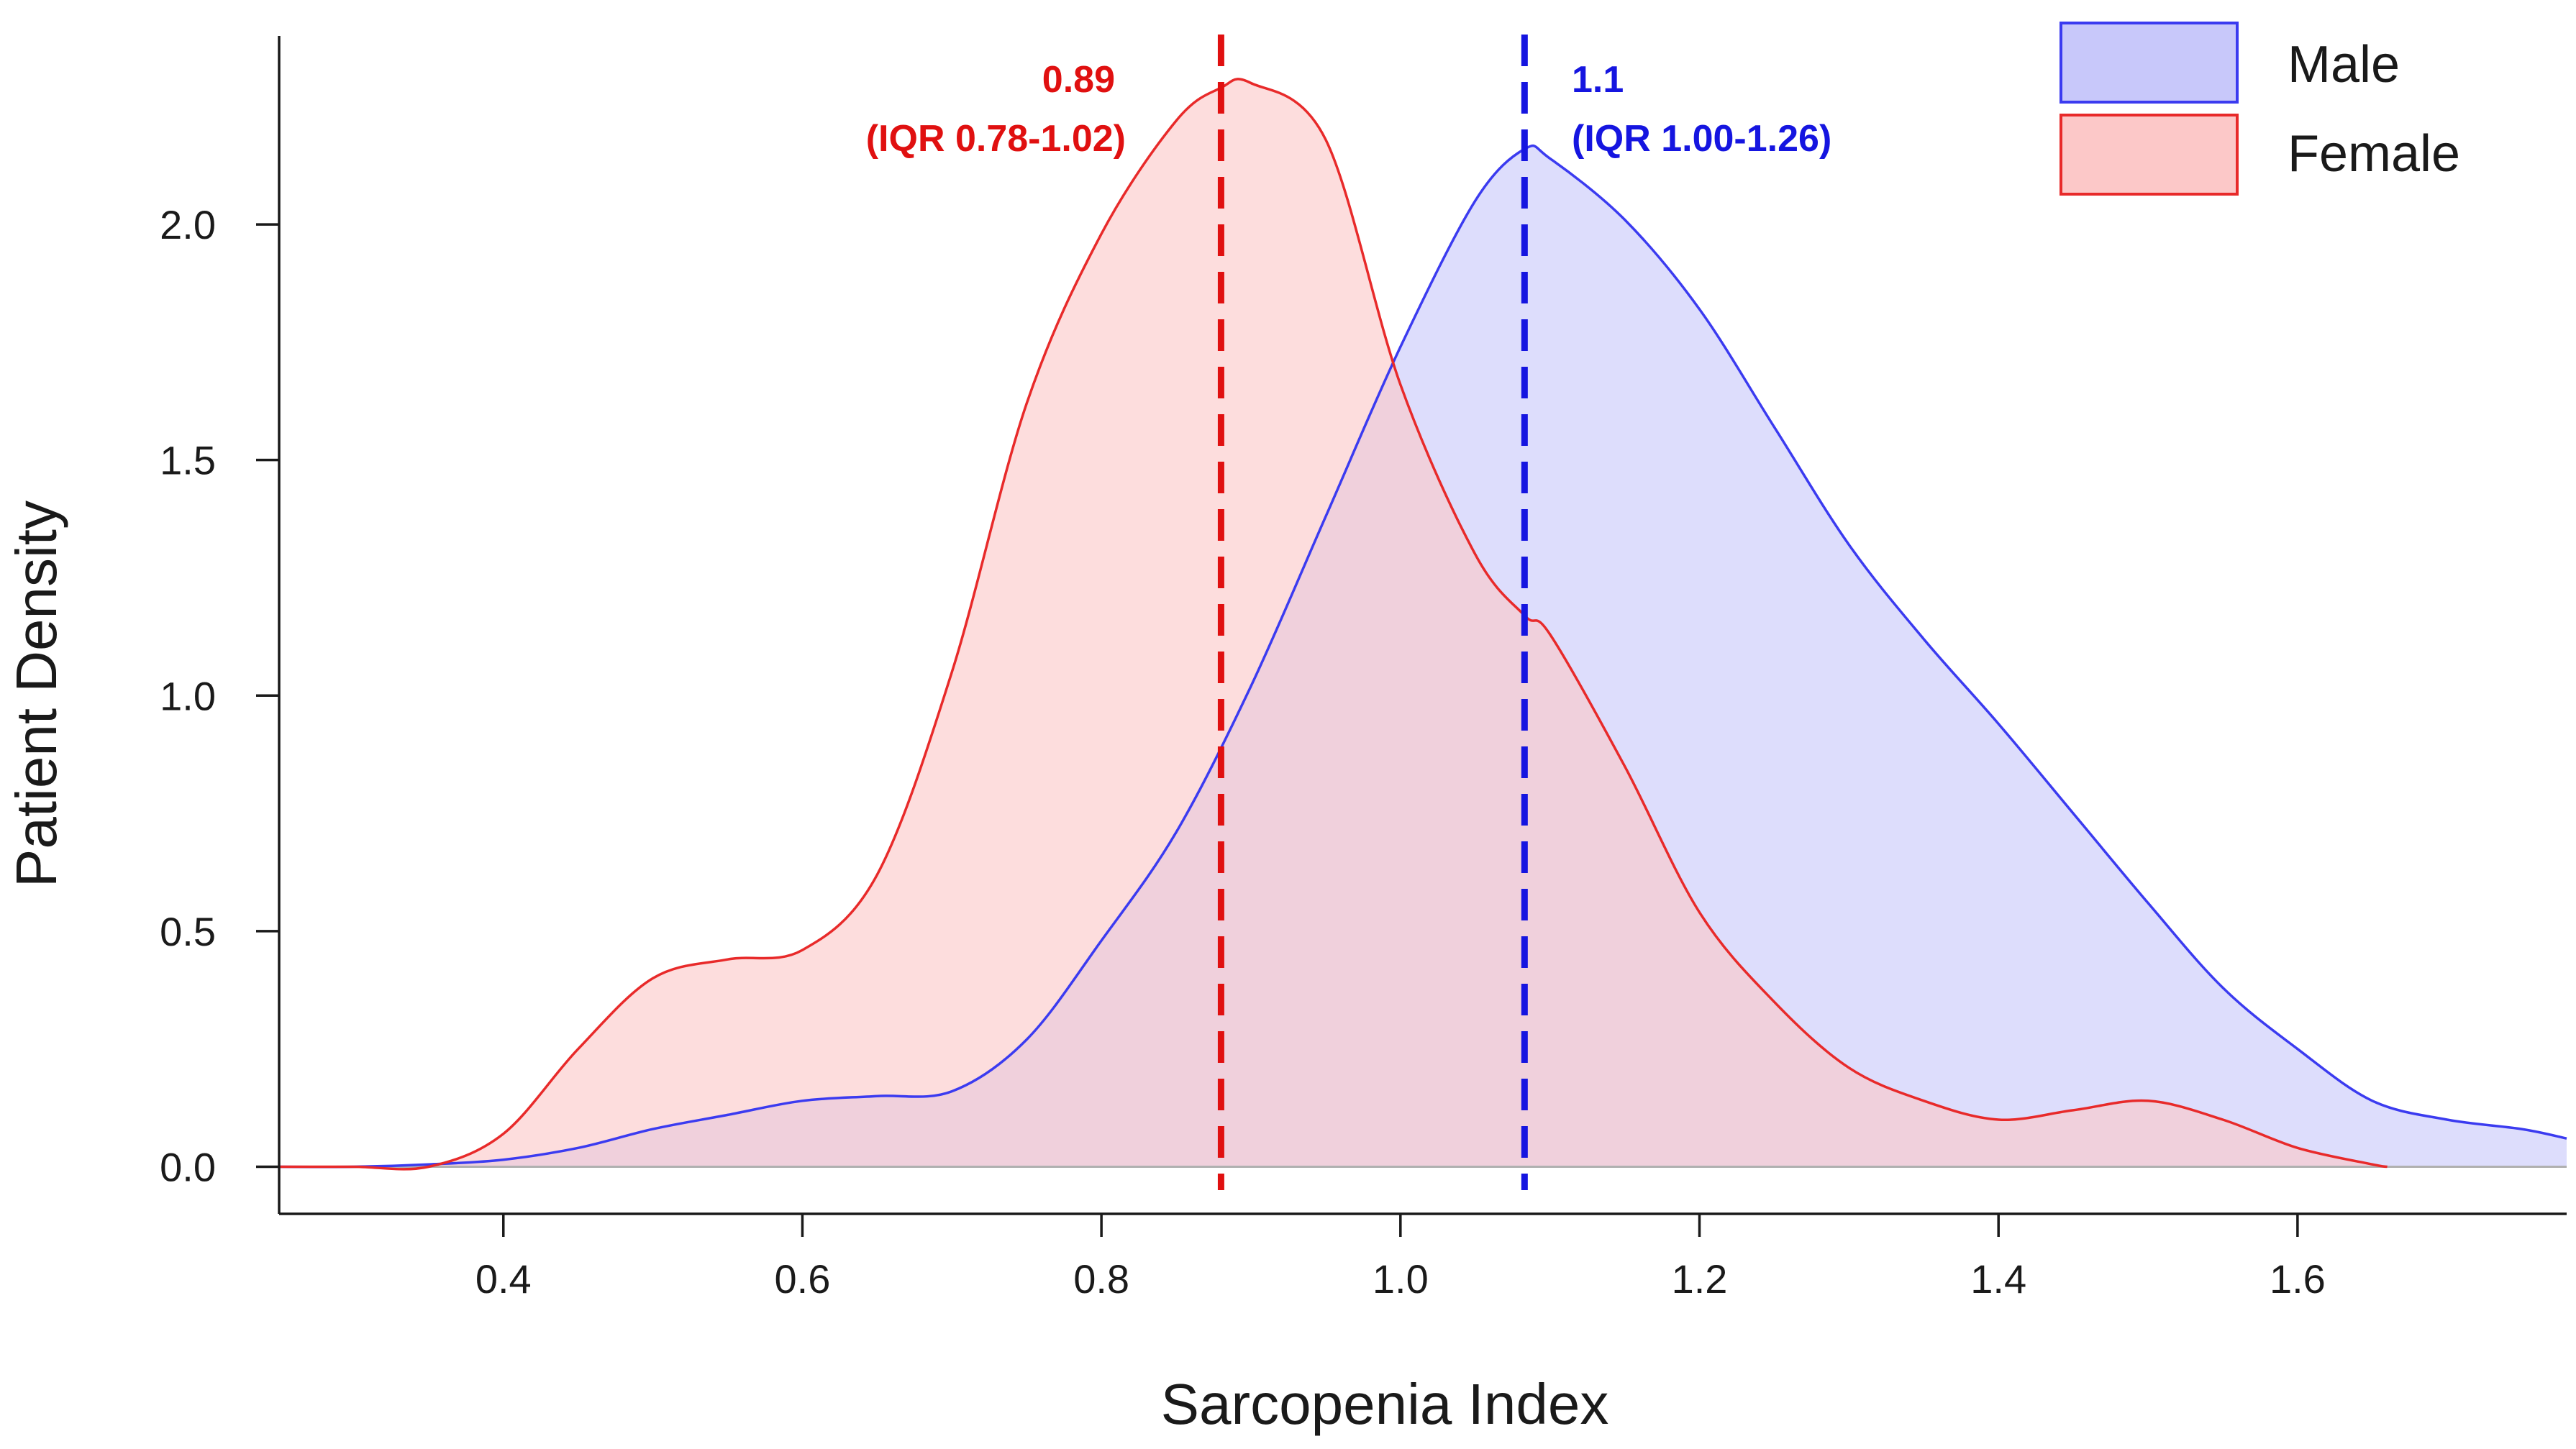 Image resolution: width=2576 pixels, height=1449 pixels. Describe the element at coordinates (36, 693) in the screenshot. I see `y-axis-title: Patient Density` at that location.